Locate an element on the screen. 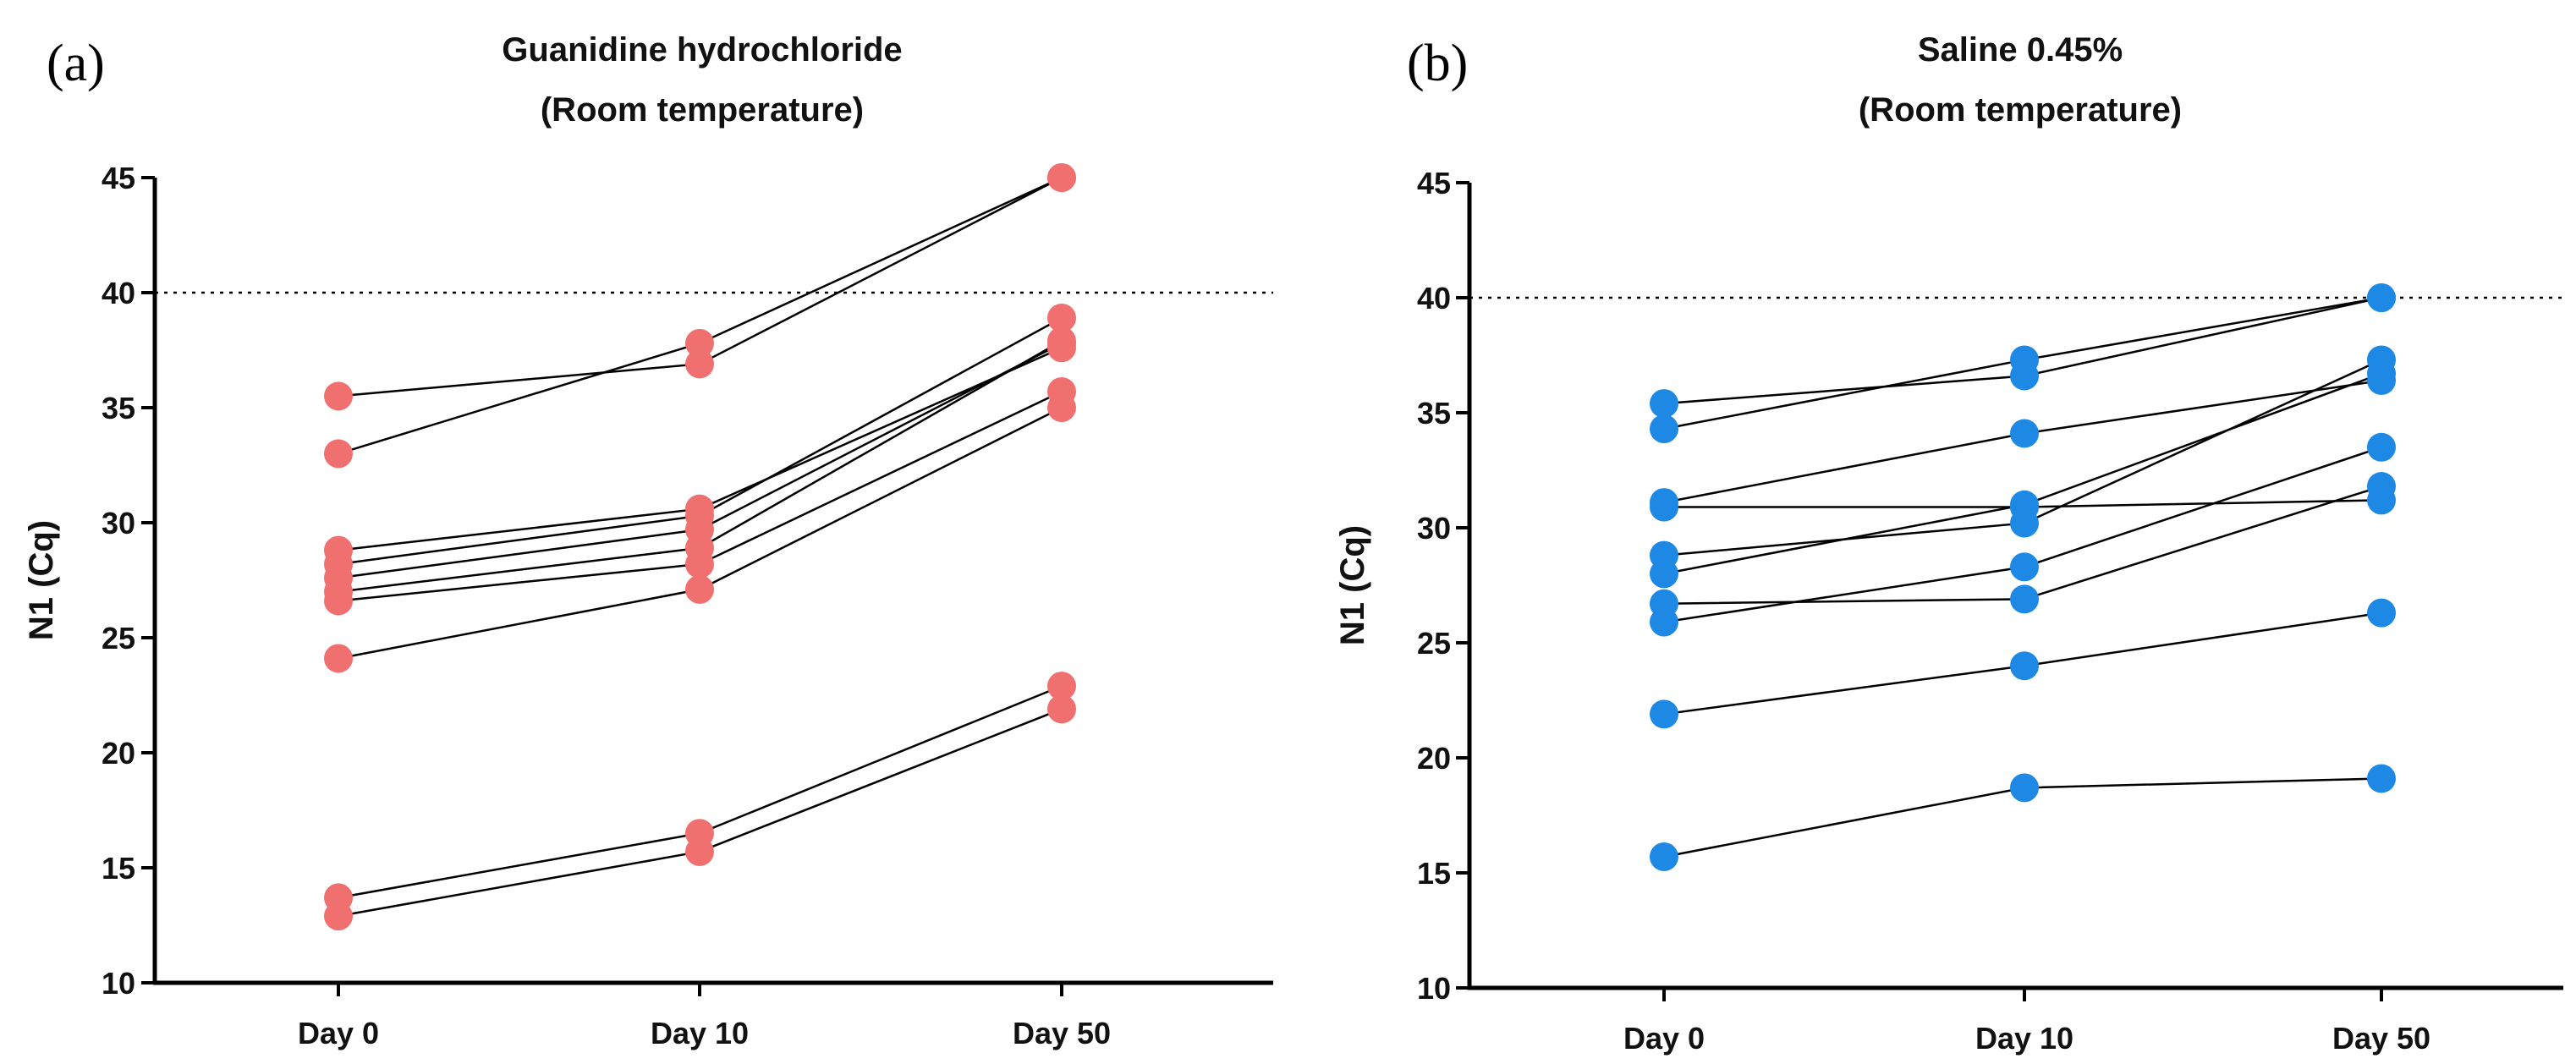  chart-title-line-1: Guanidine hydrochloride is located at coordinates (702, 50).